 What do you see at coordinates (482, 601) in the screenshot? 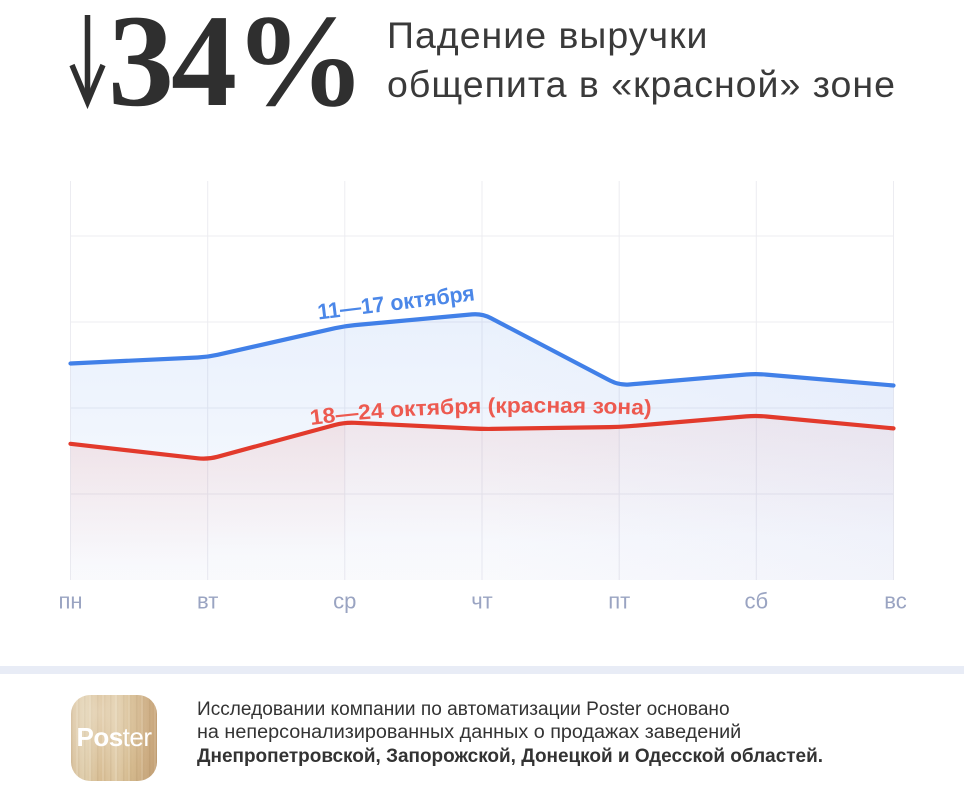
I see `svg-text: чт` at bounding box center [482, 601].